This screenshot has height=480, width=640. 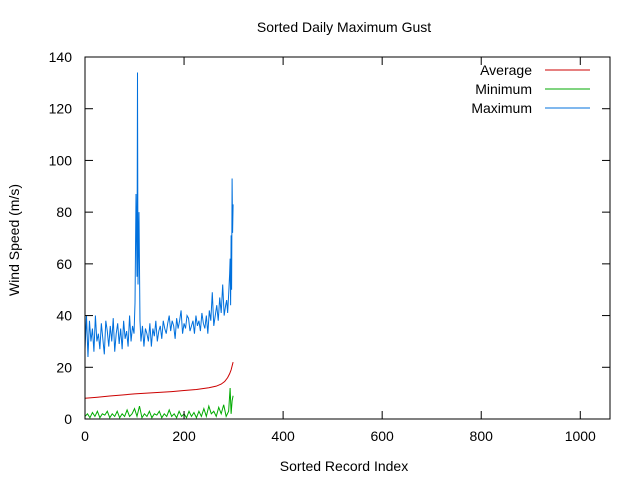 What do you see at coordinates (61, 57) in the screenshot?
I see `y-tick-label: 140` at bounding box center [61, 57].